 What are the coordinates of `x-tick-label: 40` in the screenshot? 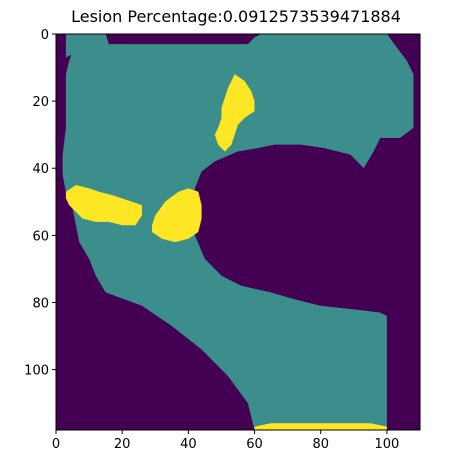 It's located at (188, 444).